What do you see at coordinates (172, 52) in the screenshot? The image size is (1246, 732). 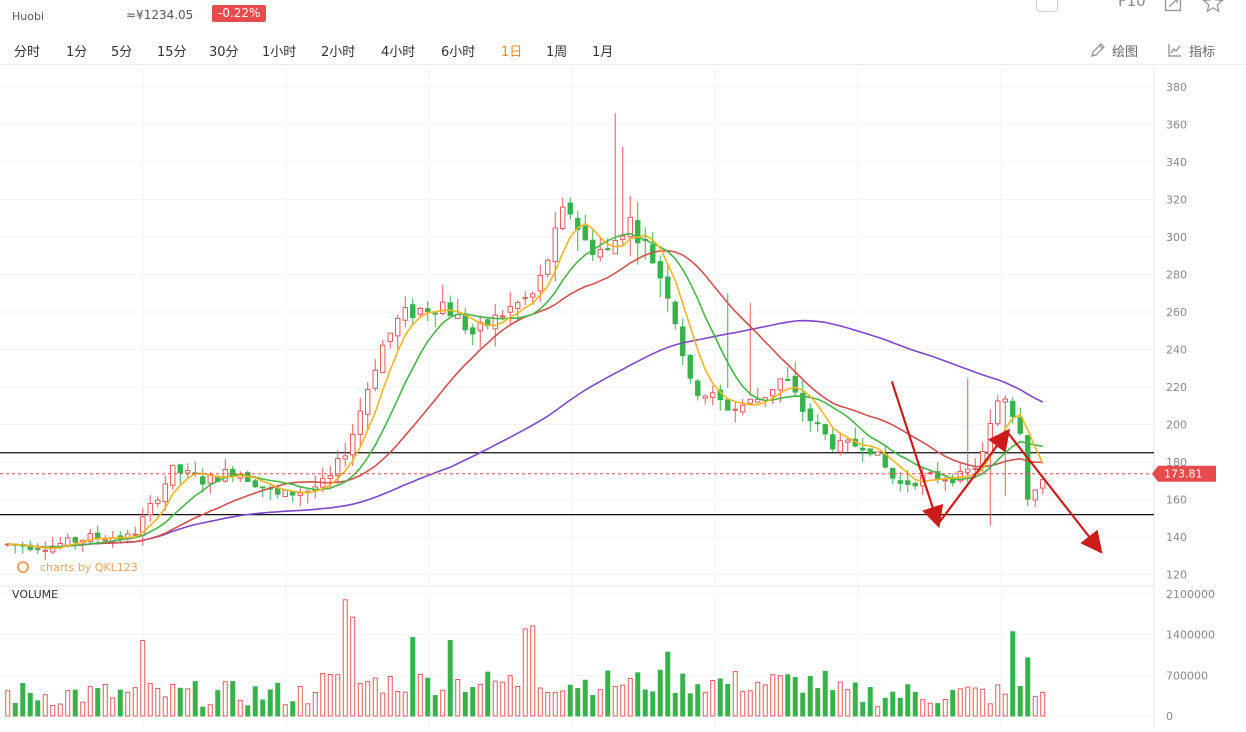 I see `tab-timeframe-15m: 15分` at bounding box center [172, 52].